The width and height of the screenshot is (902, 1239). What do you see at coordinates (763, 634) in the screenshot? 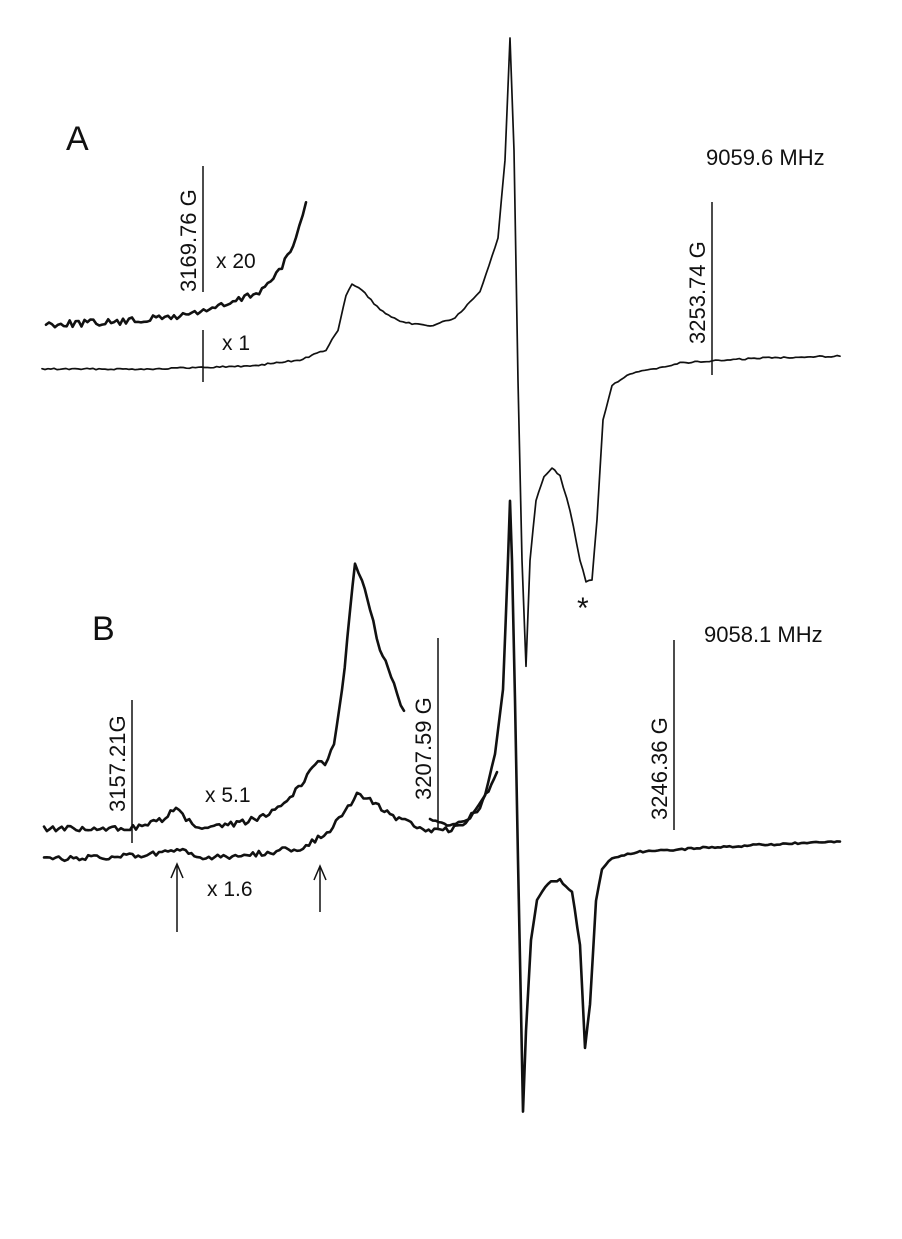
I see `panel-b-frequency: 9058.1 MHz` at bounding box center [763, 634].